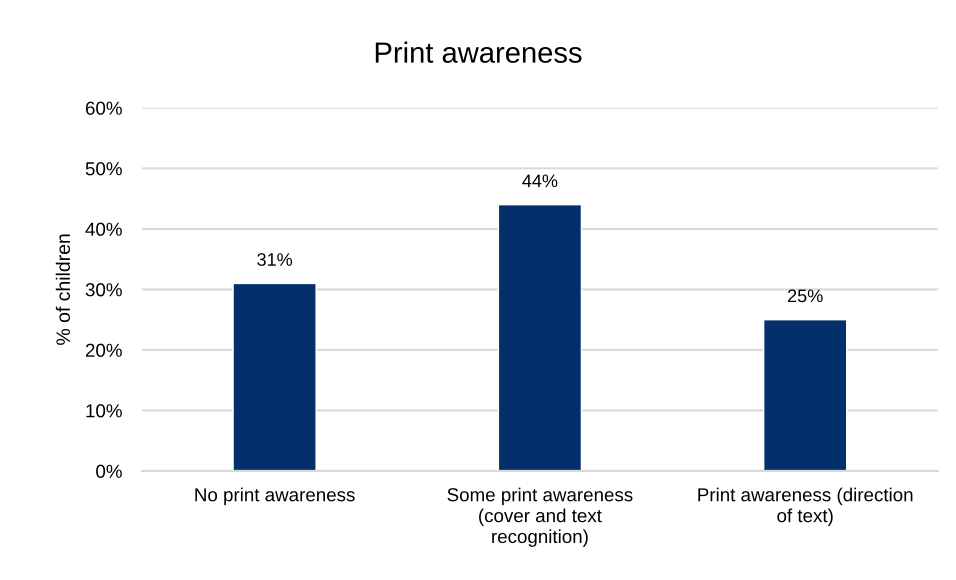 The image size is (956, 580). Describe the element at coordinates (805, 507) in the screenshot. I see `x-tick-label: Print awareness (direction of text)` at that location.